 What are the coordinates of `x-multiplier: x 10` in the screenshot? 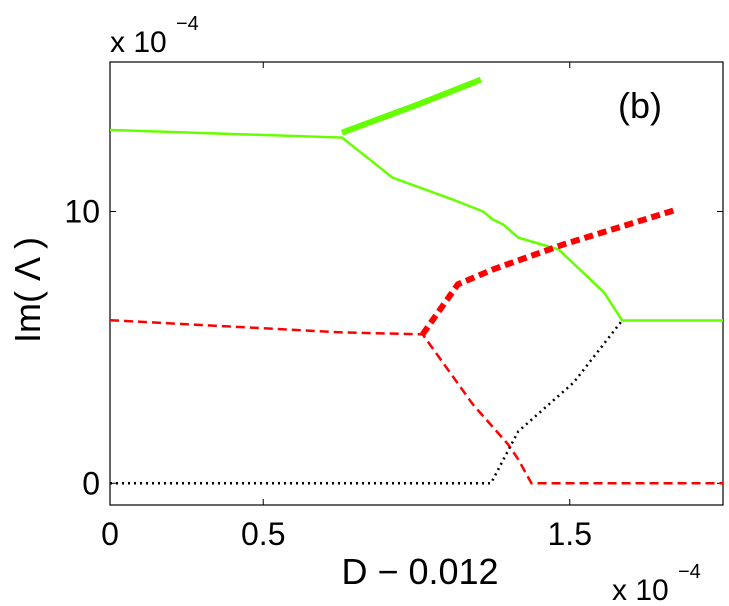 It's located at (640, 590).